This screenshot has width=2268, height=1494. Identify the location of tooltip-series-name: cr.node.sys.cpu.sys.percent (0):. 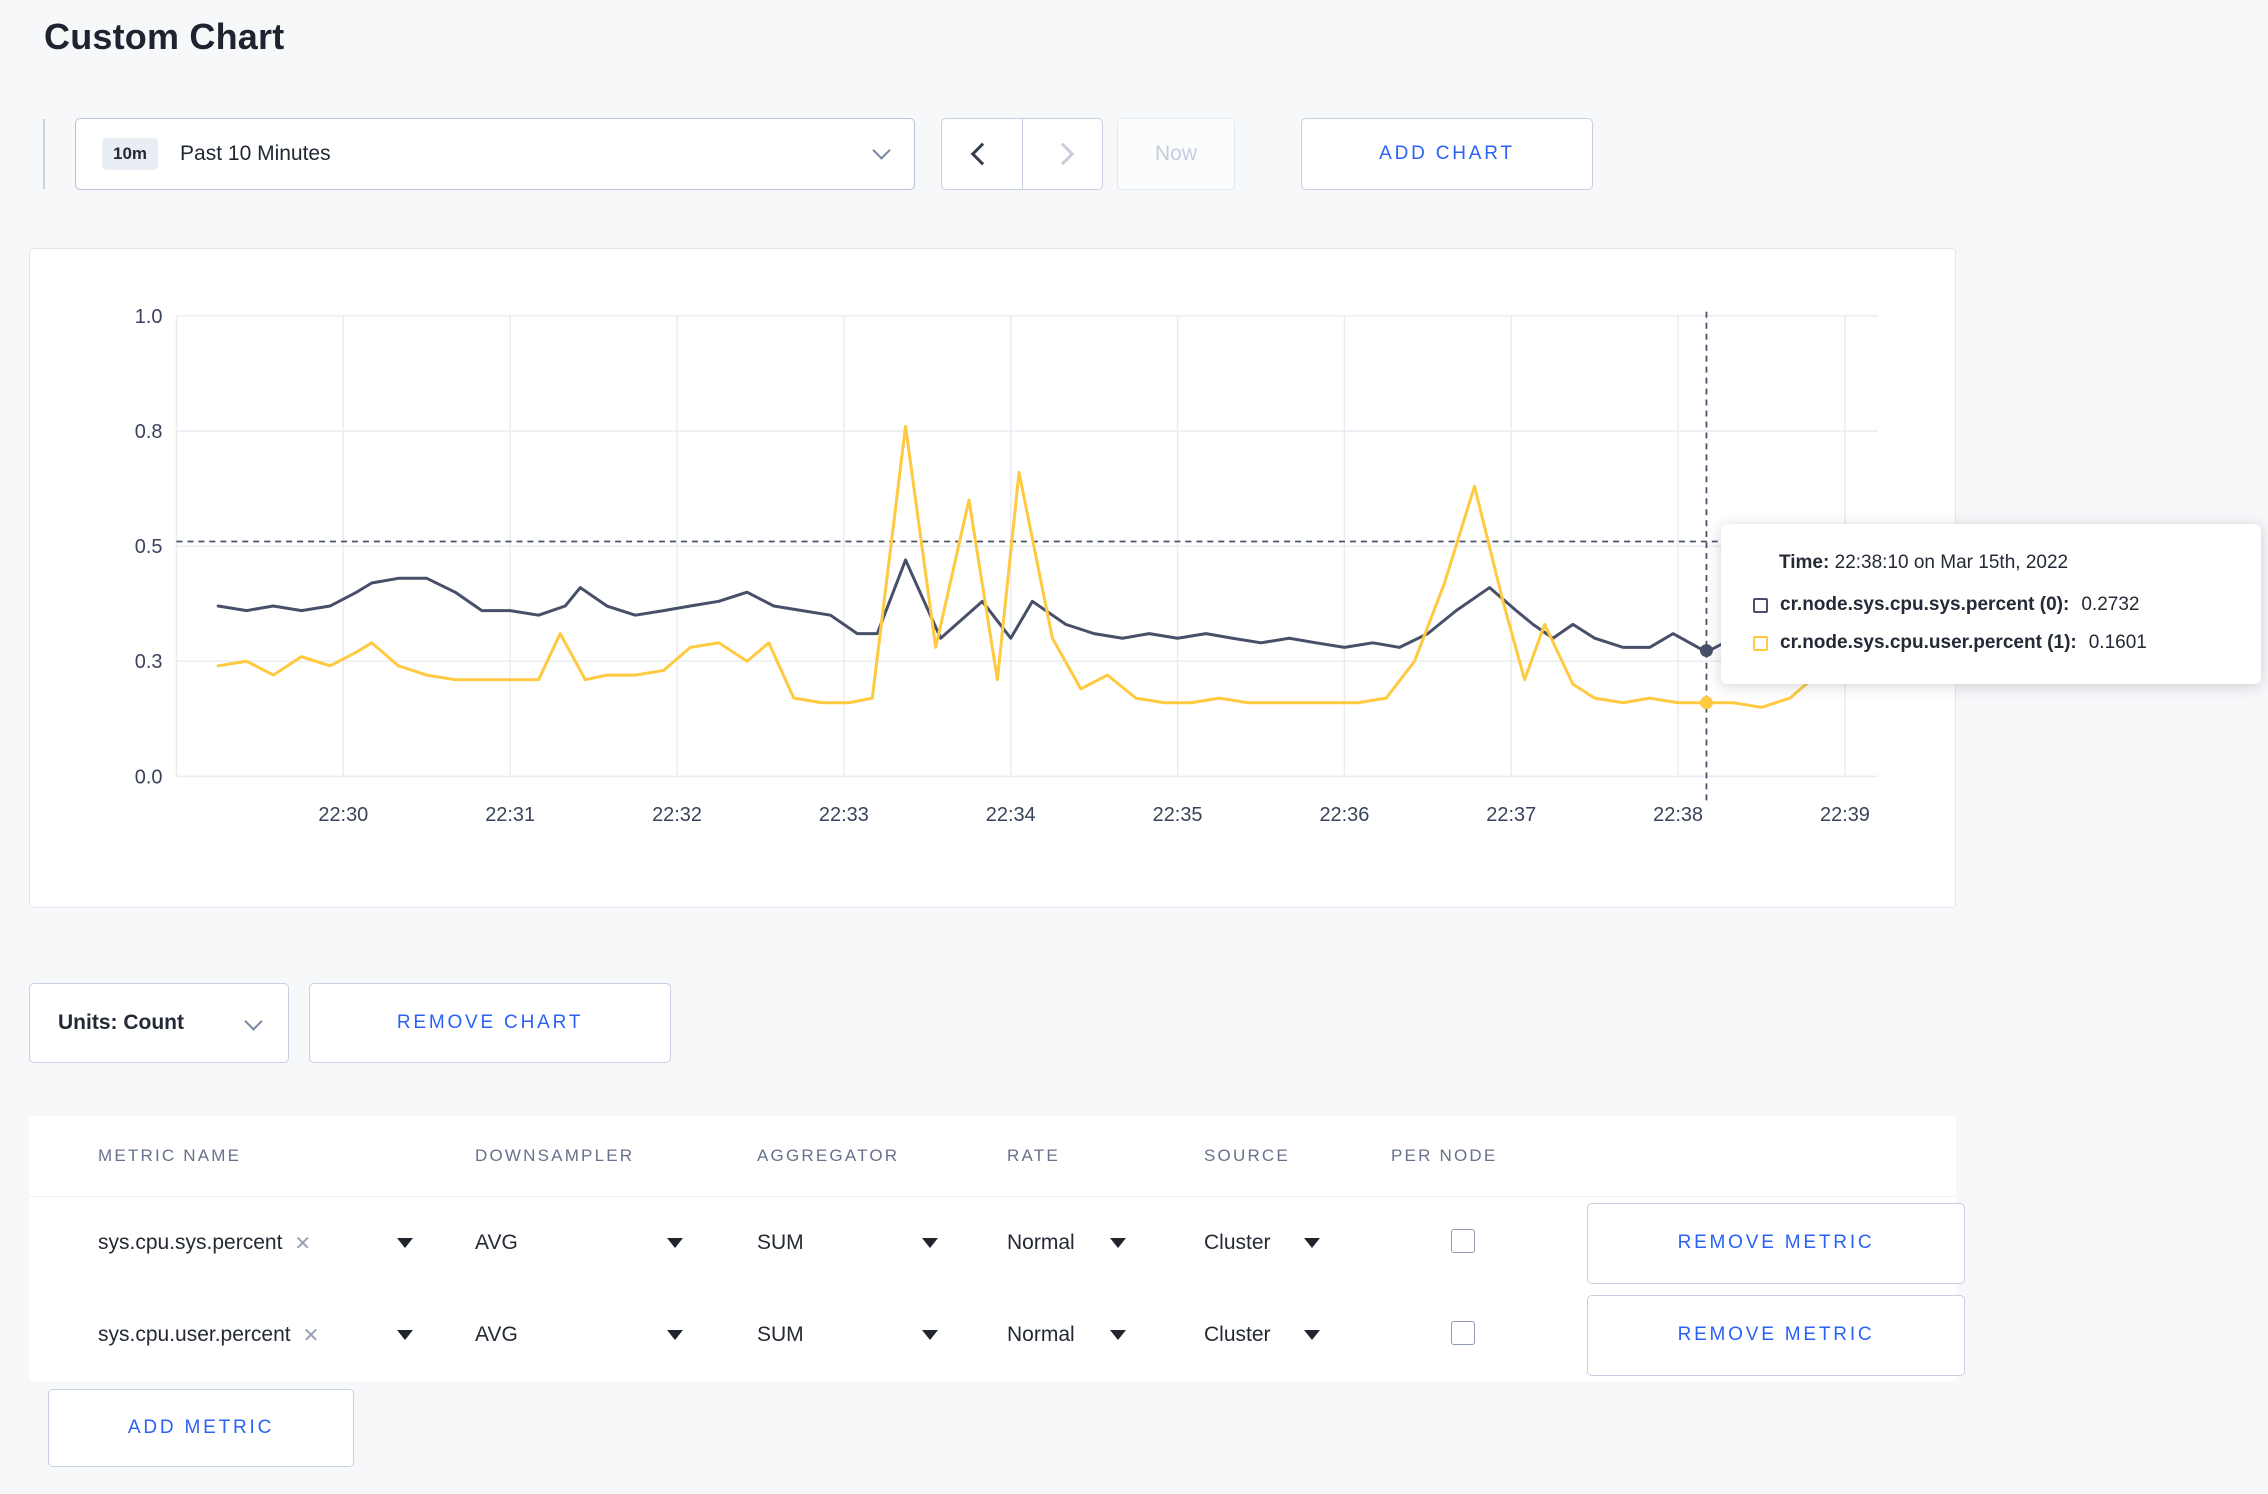
(1925, 604).